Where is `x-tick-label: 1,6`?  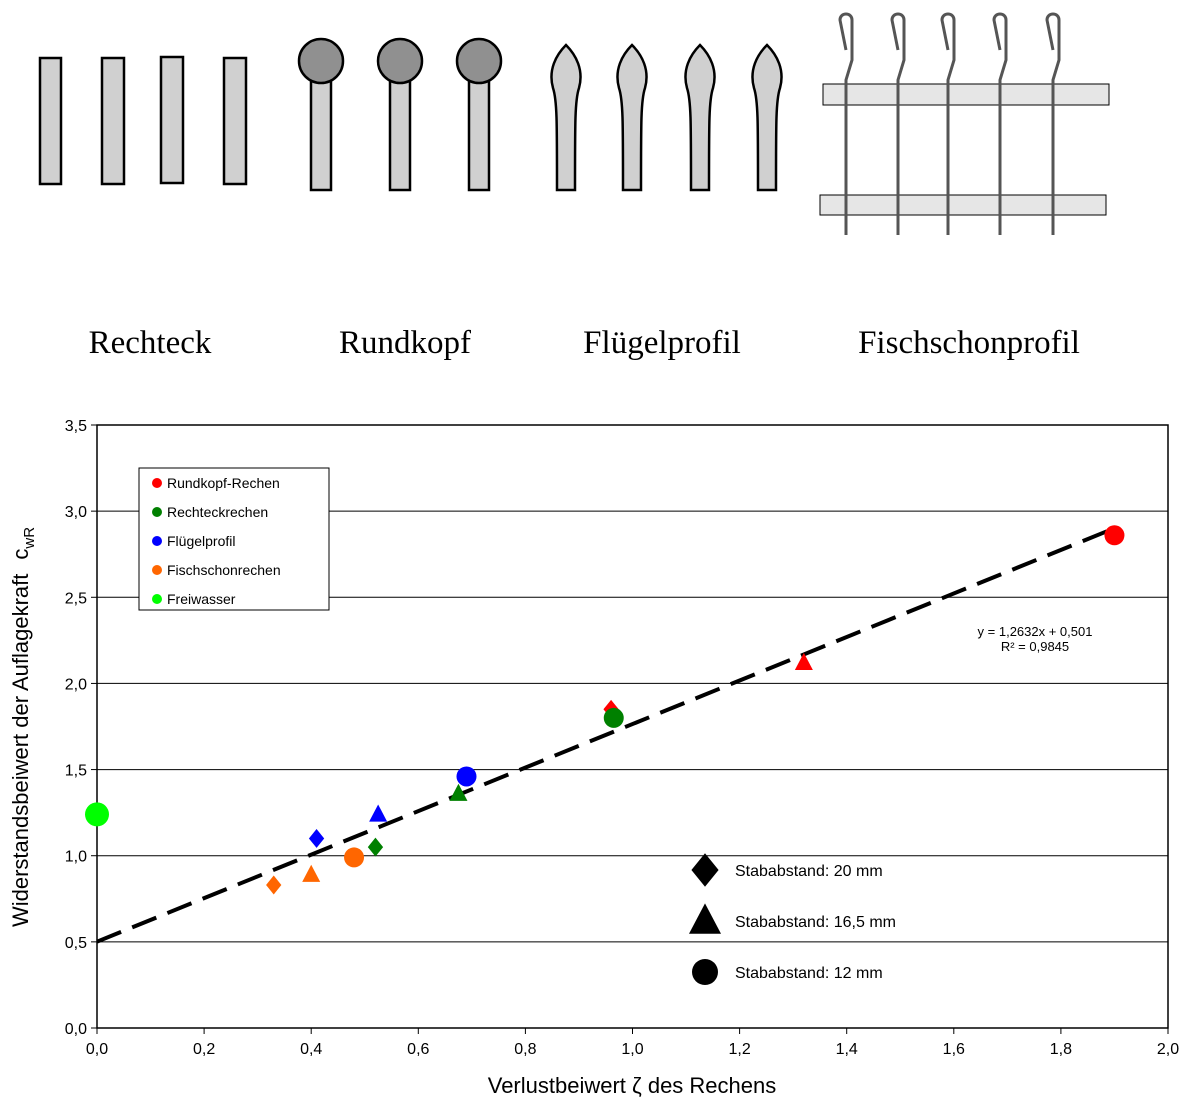
x-tick-label: 1,6 is located at coordinates (954, 1049).